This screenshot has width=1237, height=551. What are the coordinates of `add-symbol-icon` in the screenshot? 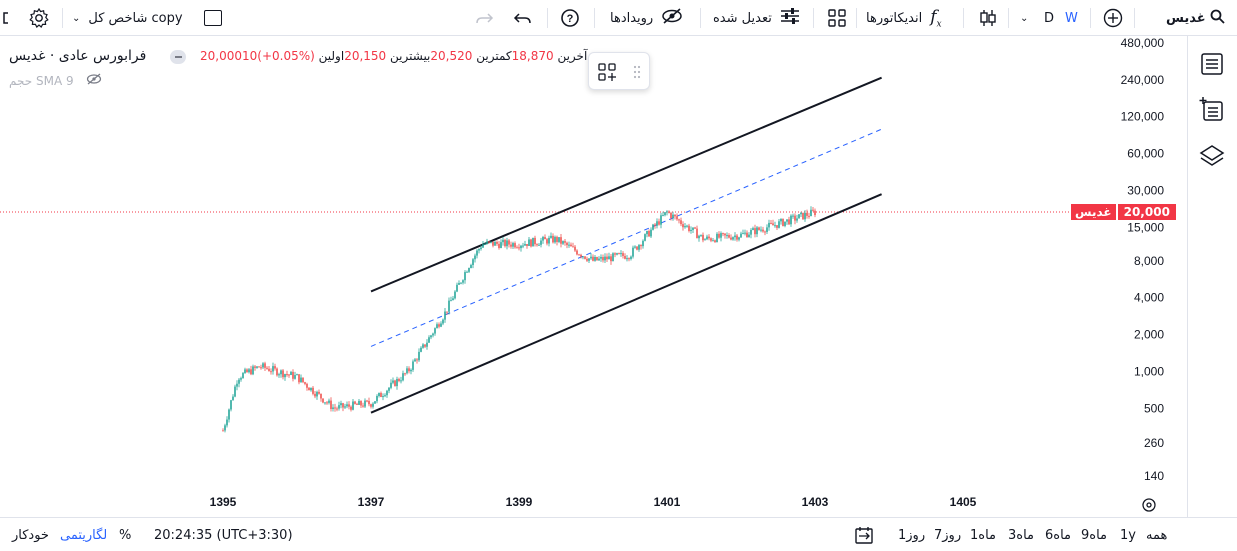 It's located at (1113, 18).